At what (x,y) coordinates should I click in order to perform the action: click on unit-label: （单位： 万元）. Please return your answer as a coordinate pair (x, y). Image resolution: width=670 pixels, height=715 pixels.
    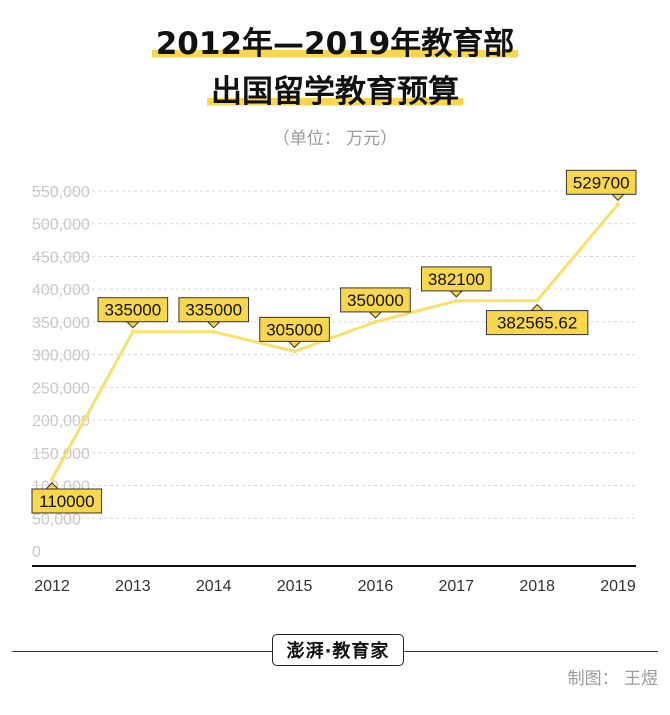
    Looking at the image, I should click on (335, 139).